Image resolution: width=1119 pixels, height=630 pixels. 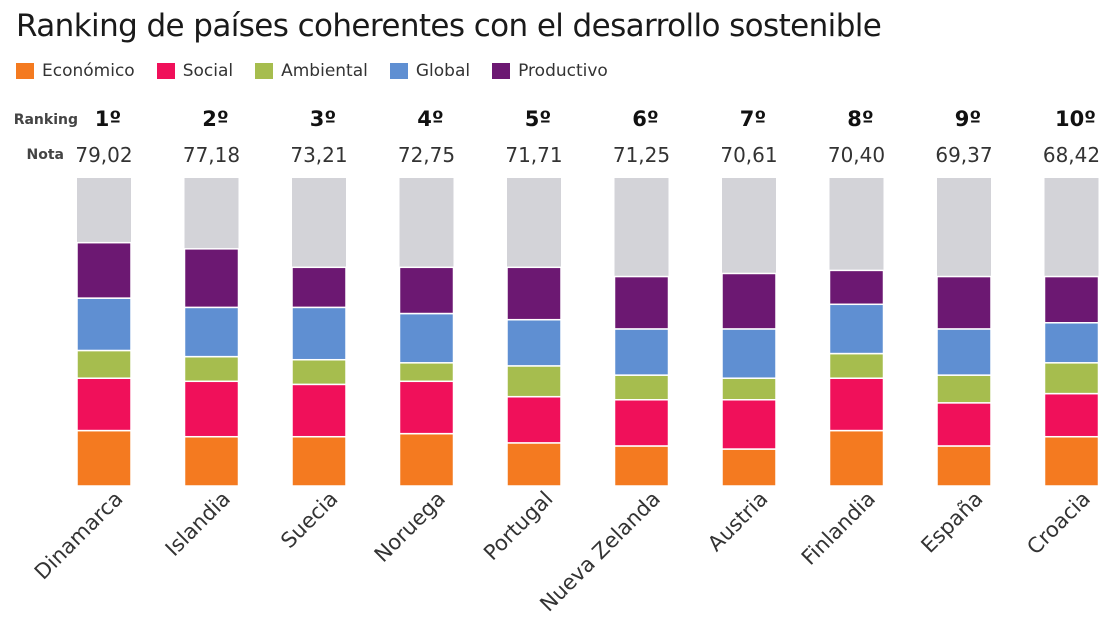 What do you see at coordinates (563, 71) in the screenshot?
I see `legend-label: Productivo` at bounding box center [563, 71].